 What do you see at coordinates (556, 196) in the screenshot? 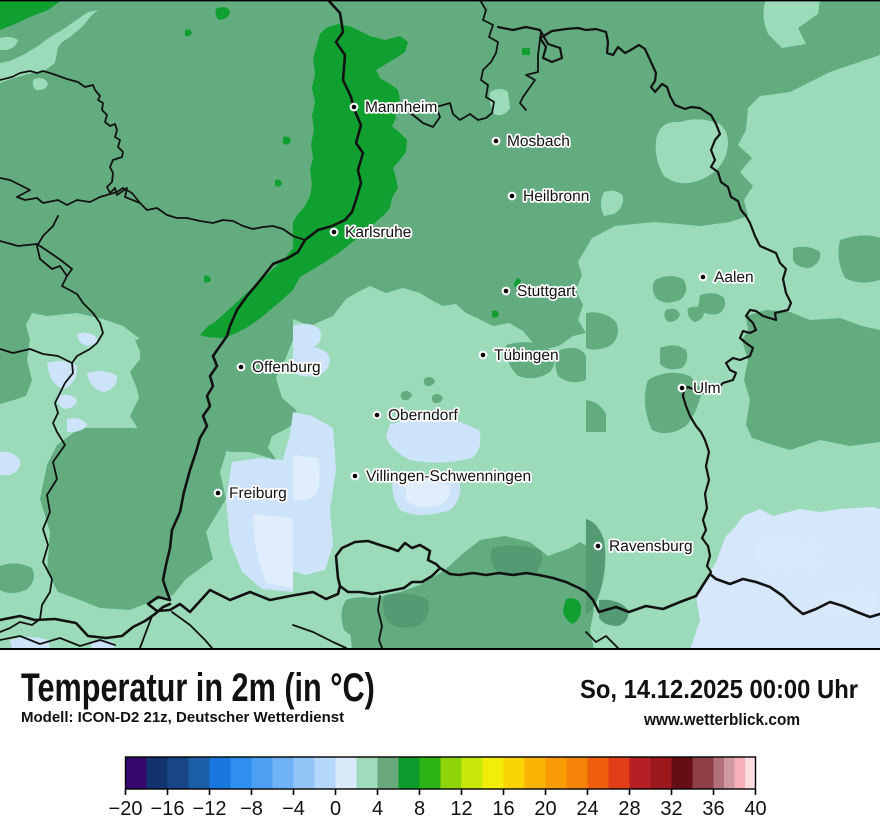
I see `svg-text: Heilbronn` at bounding box center [556, 196].